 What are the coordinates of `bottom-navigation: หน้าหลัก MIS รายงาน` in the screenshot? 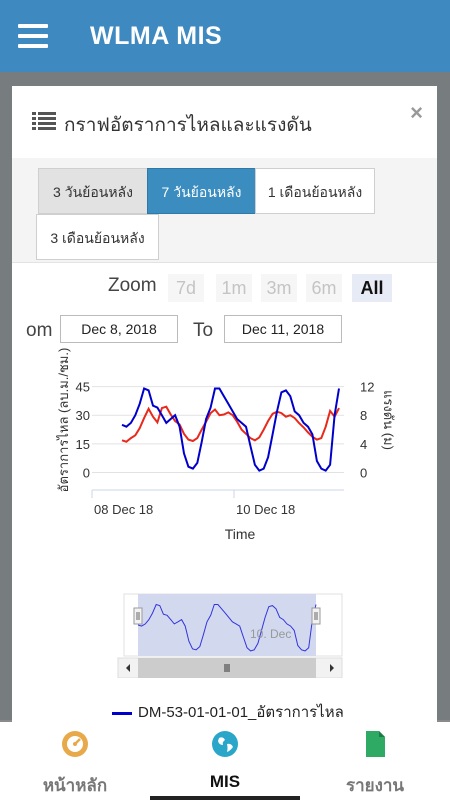 It's located at (225, 761).